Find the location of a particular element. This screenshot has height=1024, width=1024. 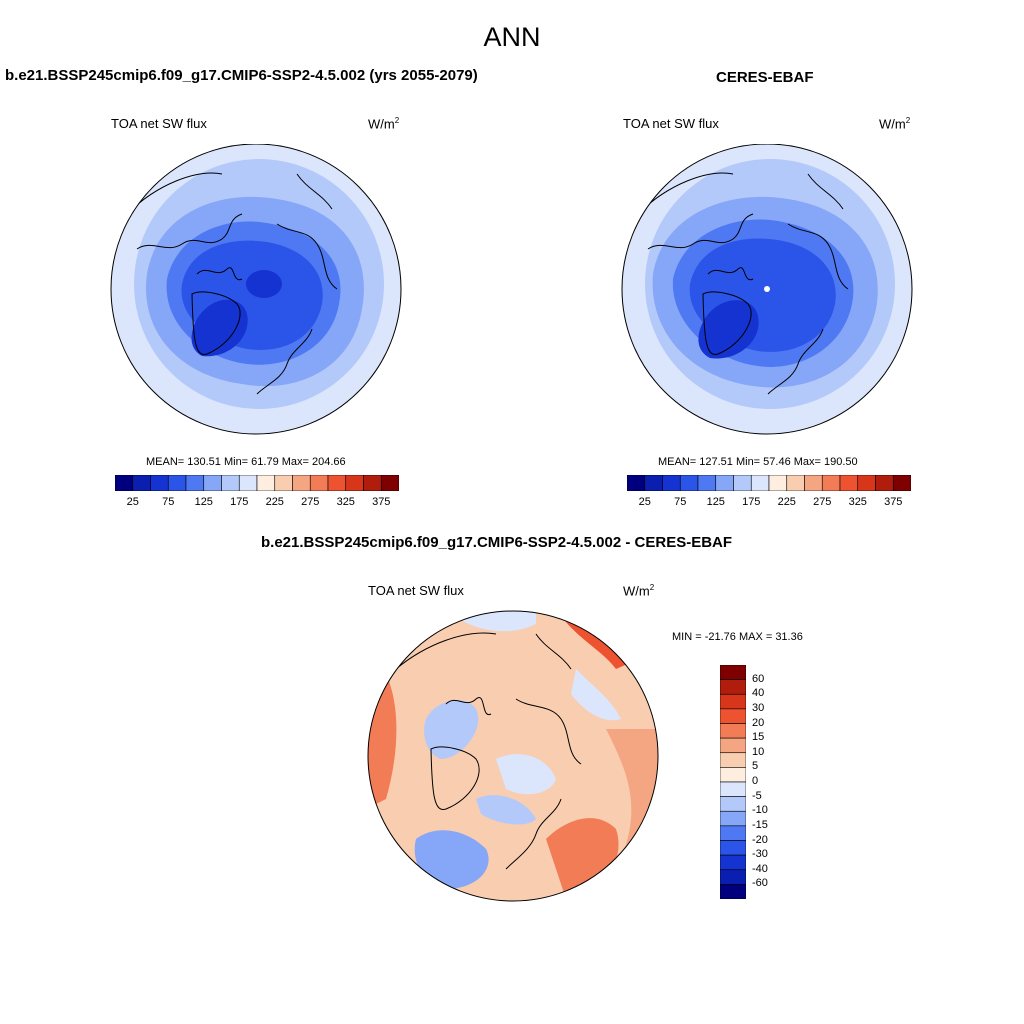

obs-units-label: W/m2 is located at coordinates (895, 124).